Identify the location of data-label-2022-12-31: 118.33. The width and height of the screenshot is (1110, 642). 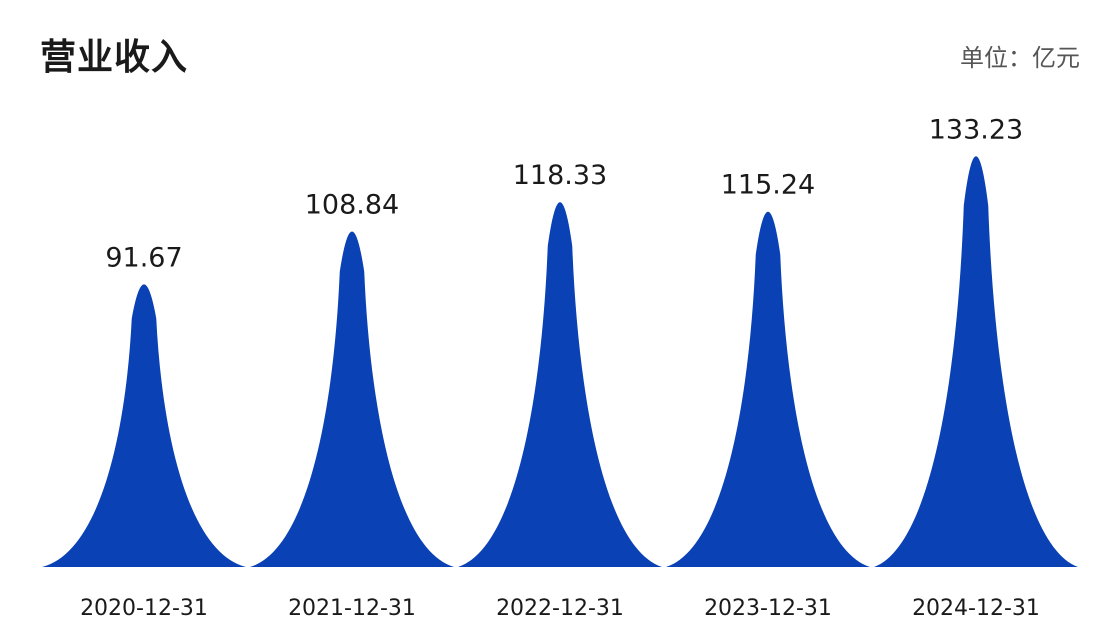
(560, 175).